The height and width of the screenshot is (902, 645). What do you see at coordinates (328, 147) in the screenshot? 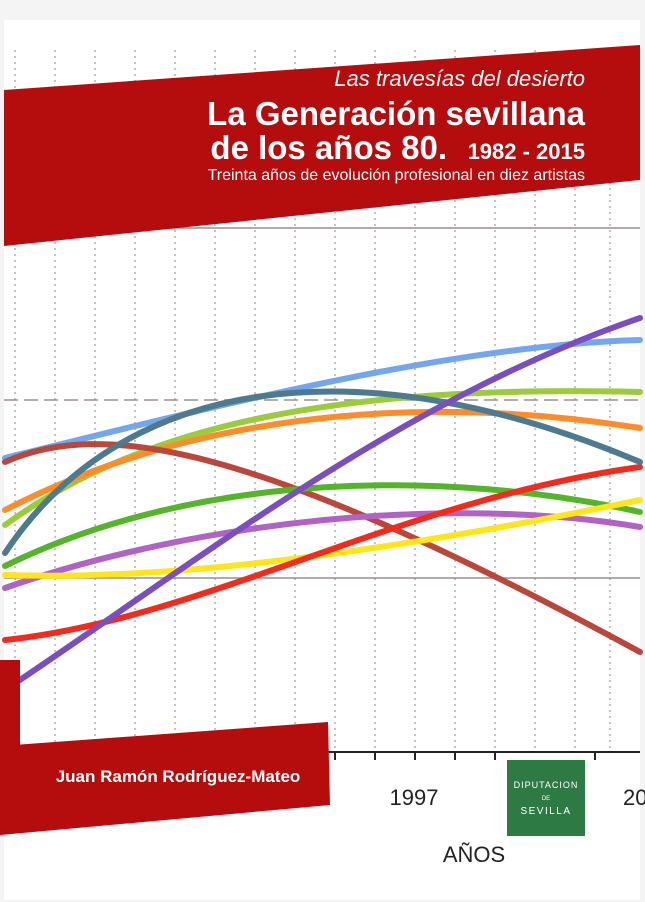
I see `title-line: de los años 80.` at bounding box center [328, 147].